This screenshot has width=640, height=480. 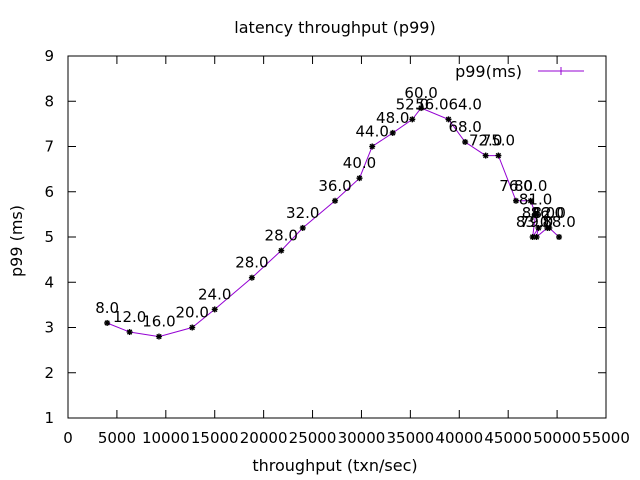 I want to click on y-tick-label: 6, so click(x=49, y=192).